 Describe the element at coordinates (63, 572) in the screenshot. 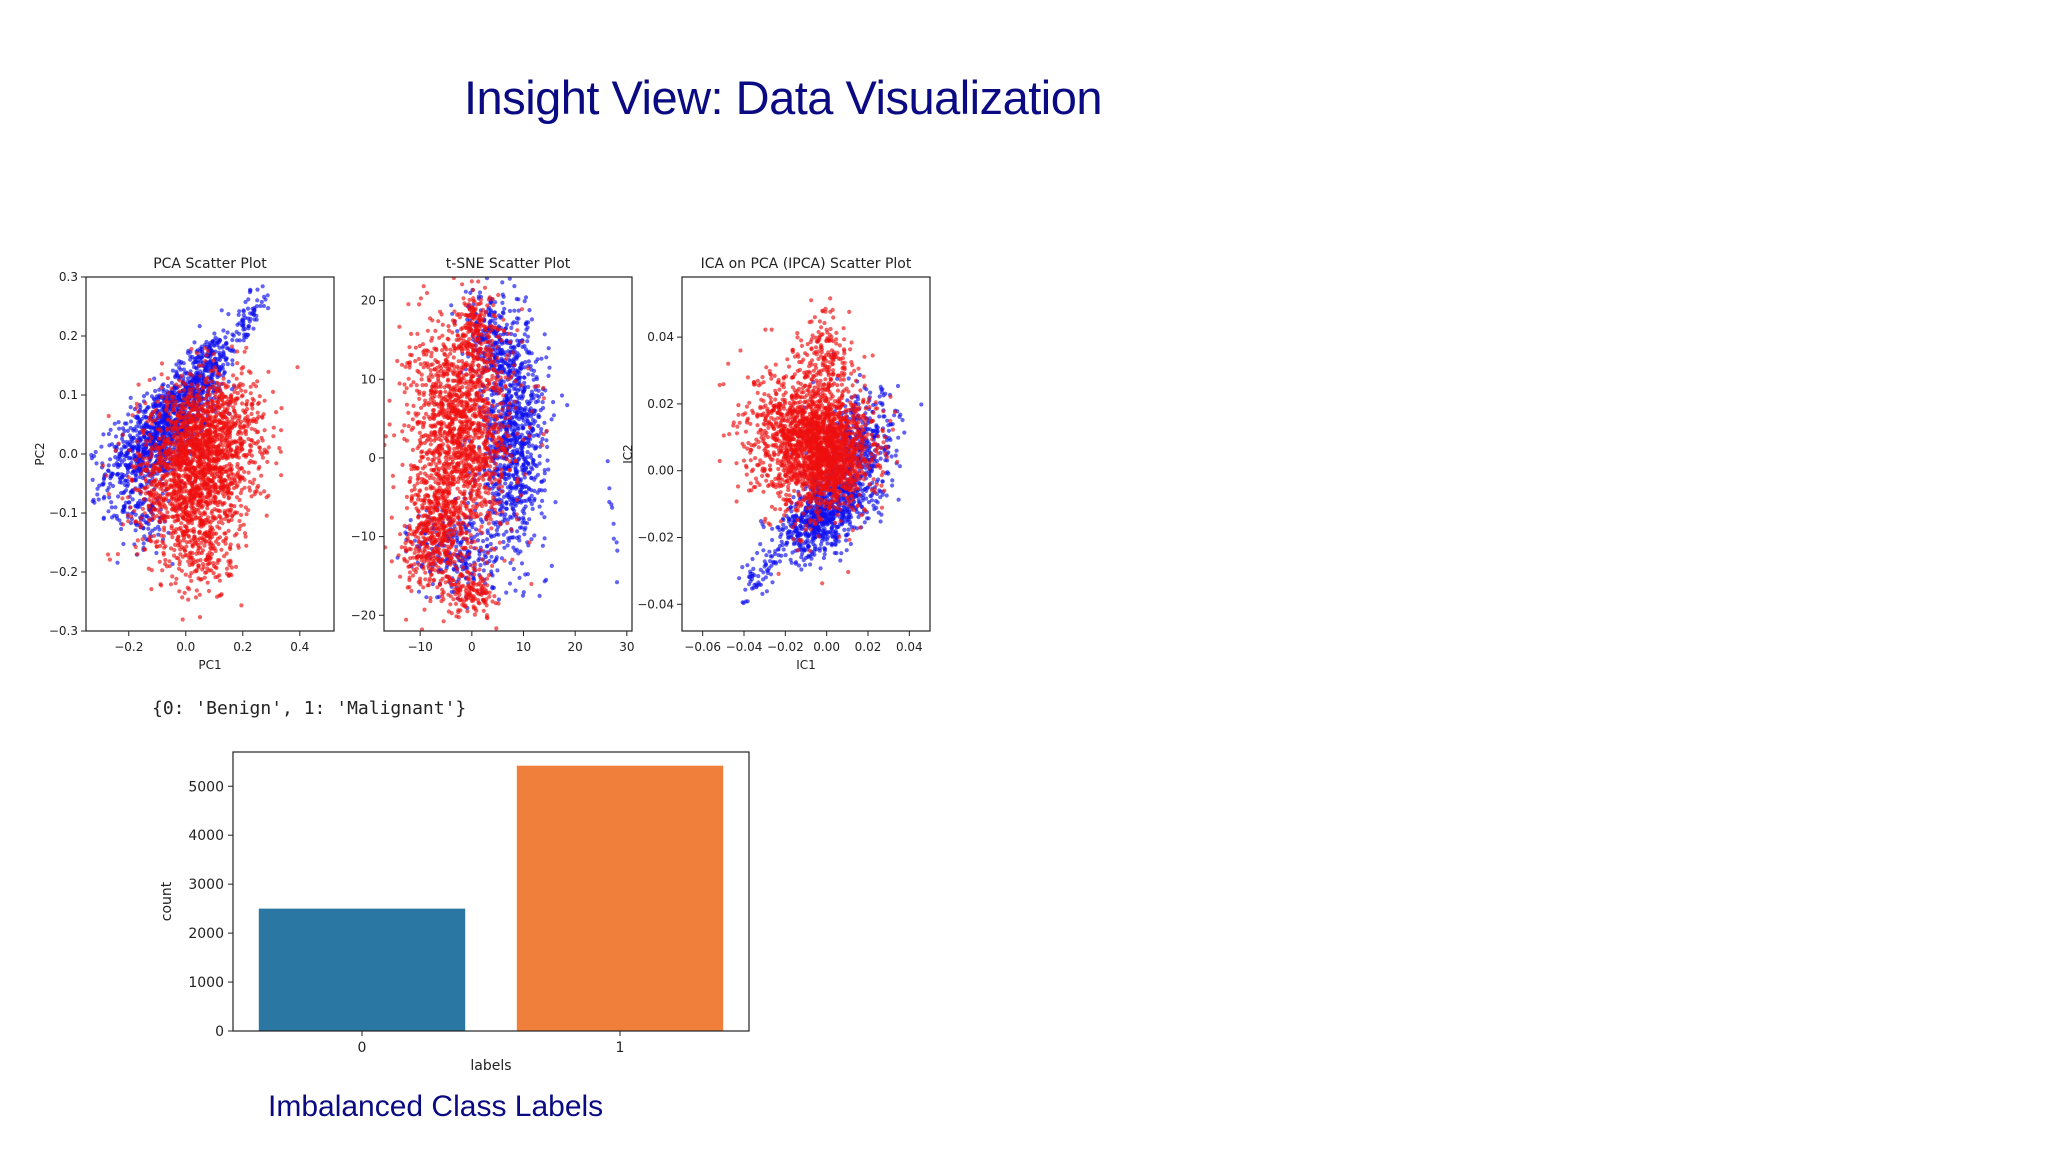

I see `y-tick-label: −0.2` at that location.